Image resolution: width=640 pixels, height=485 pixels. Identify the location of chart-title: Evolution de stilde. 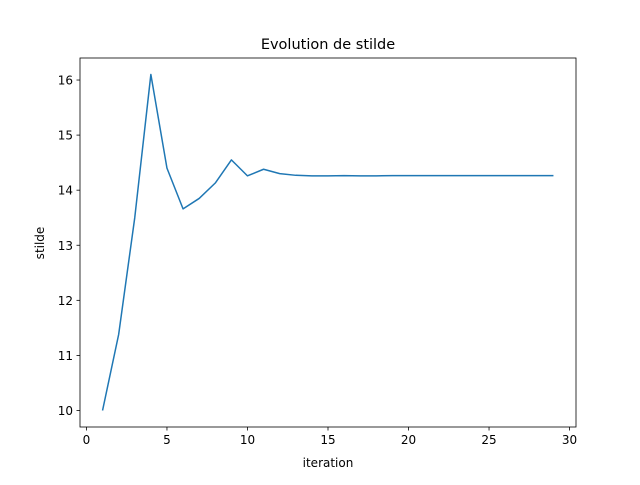
(328, 45).